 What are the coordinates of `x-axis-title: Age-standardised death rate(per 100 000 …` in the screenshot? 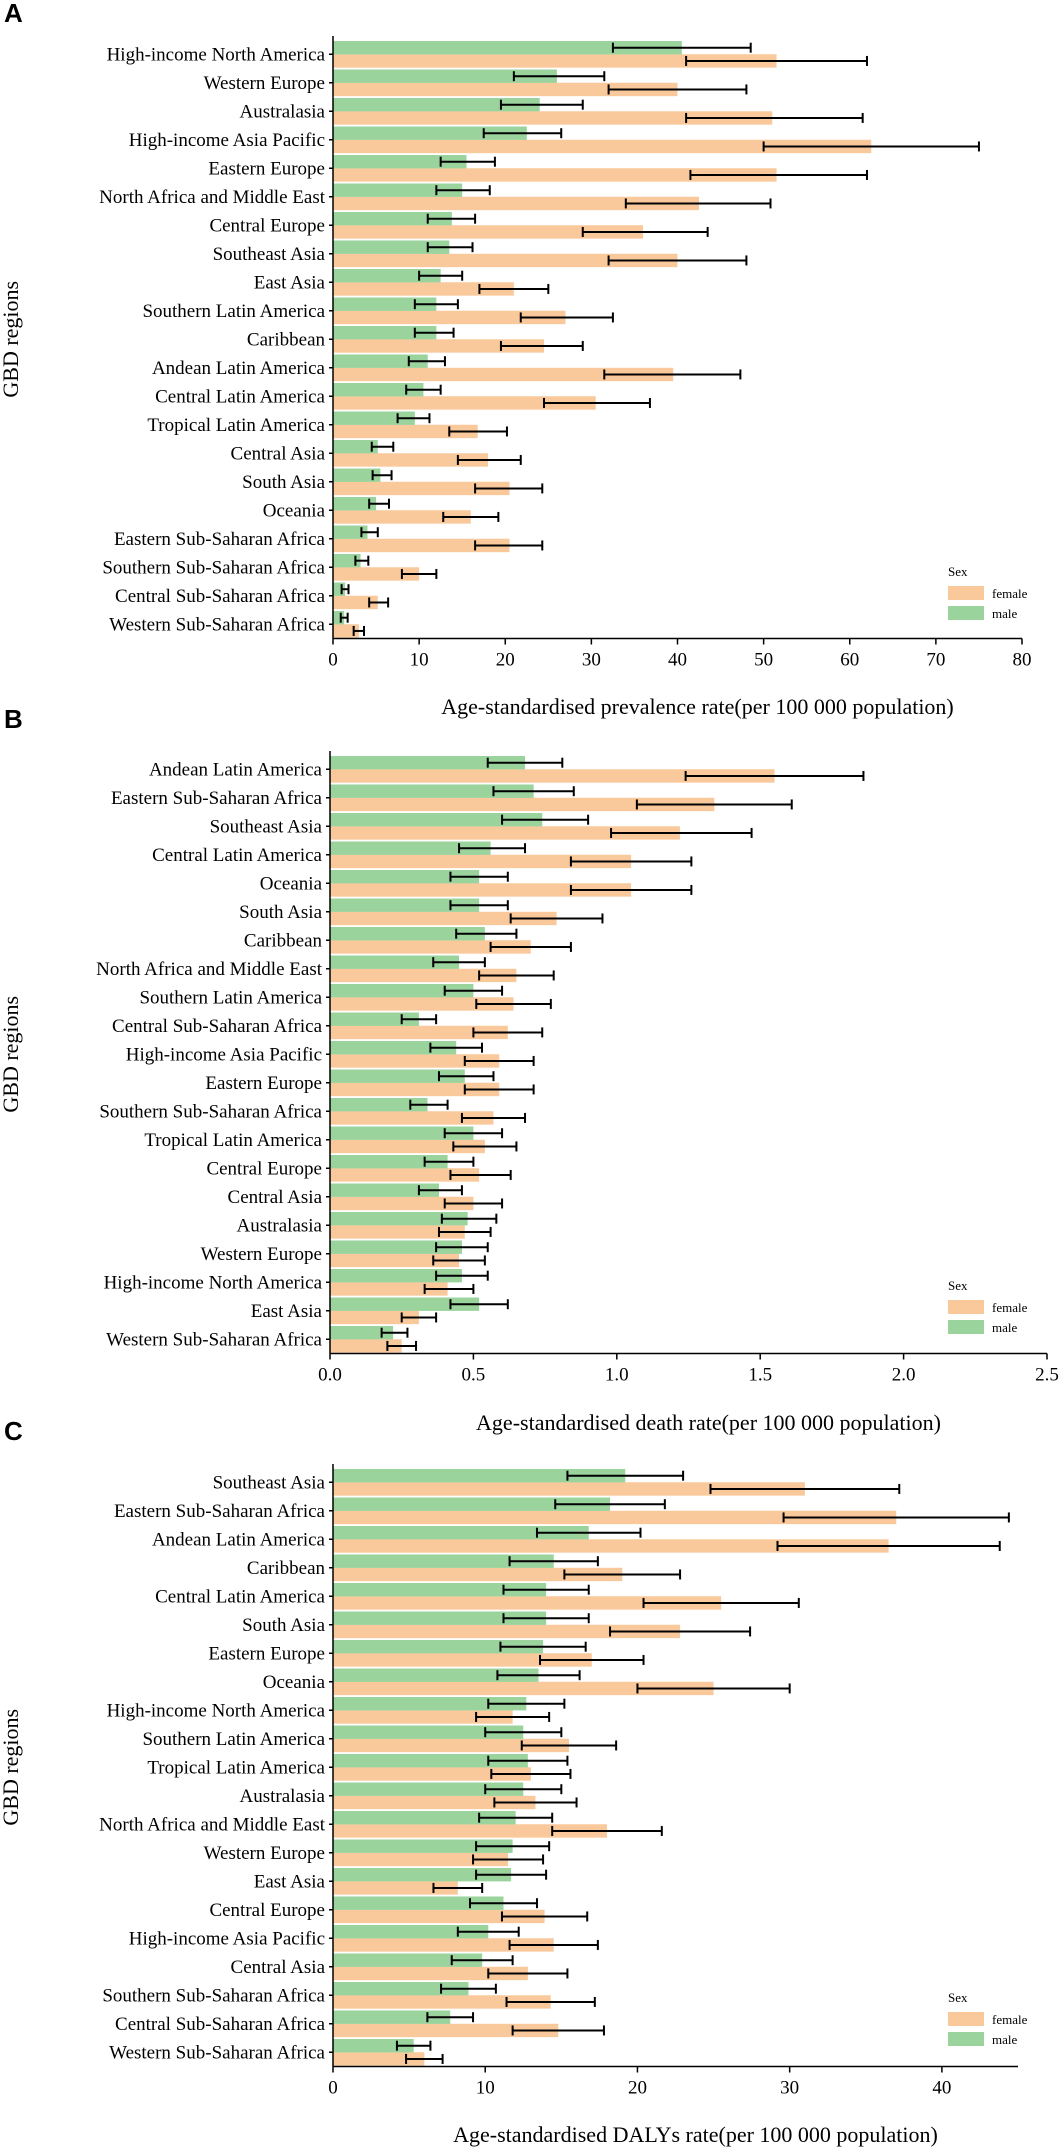 It's located at (708, 1422).